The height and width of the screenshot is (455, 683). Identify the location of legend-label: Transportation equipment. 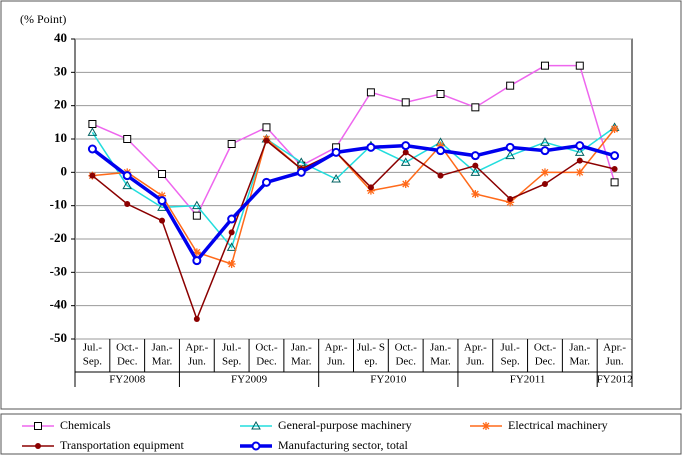
(122, 445).